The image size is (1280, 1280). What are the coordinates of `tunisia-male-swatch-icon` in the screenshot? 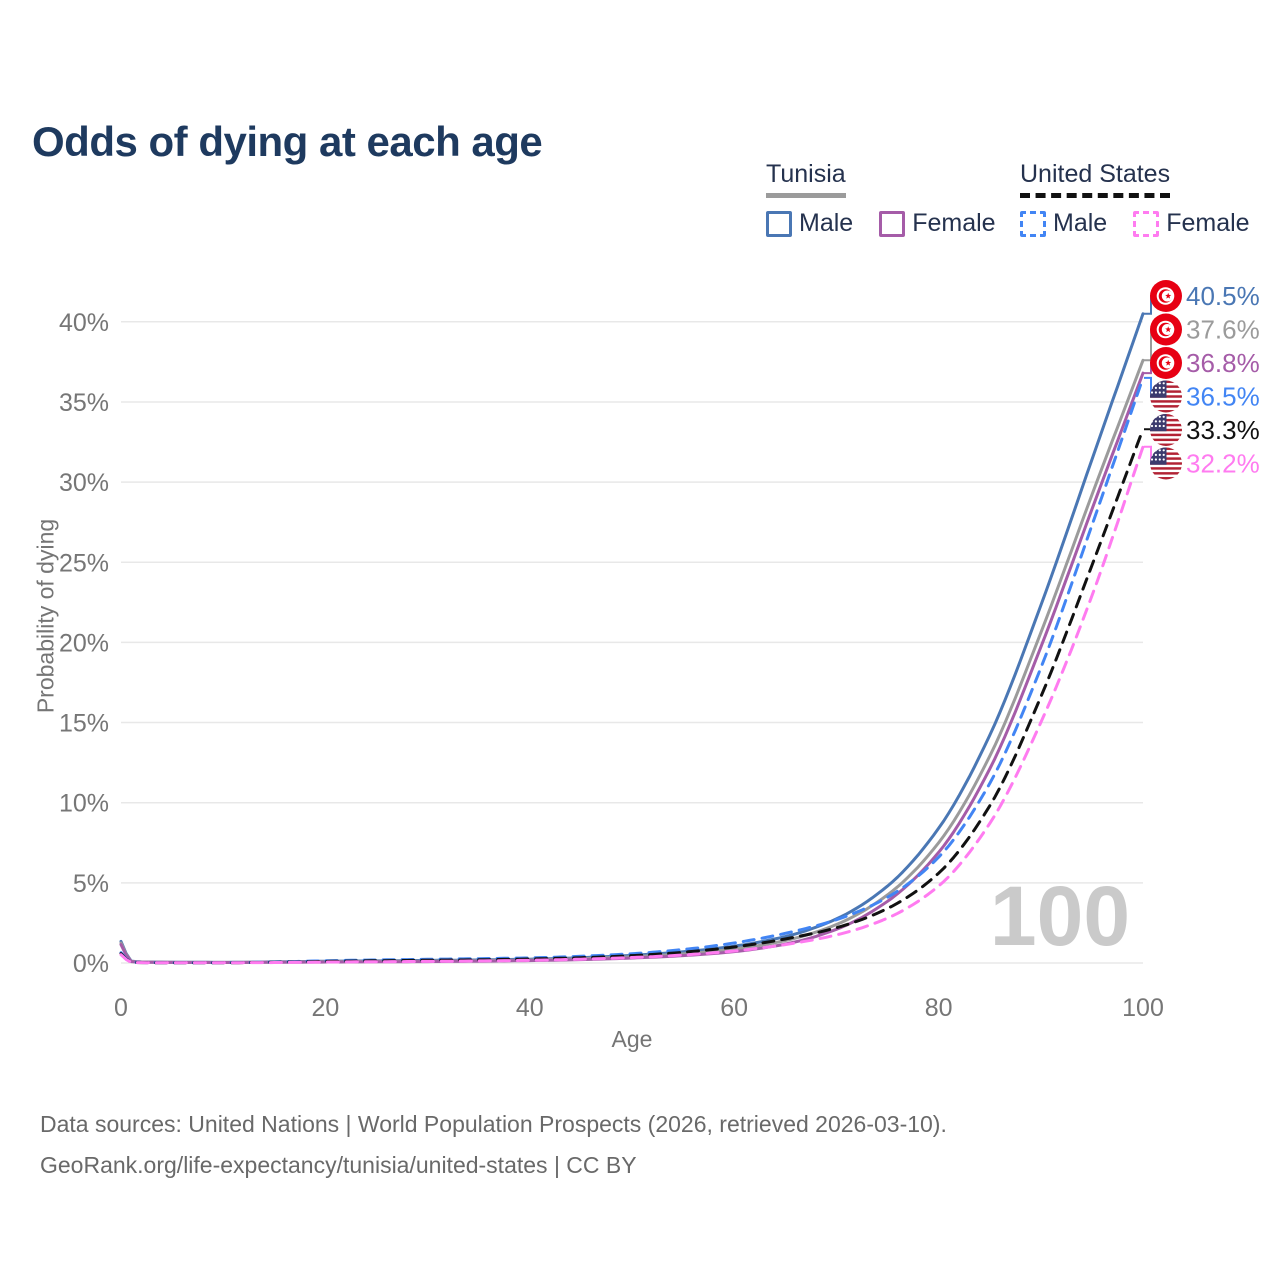 It's located at (779, 223).